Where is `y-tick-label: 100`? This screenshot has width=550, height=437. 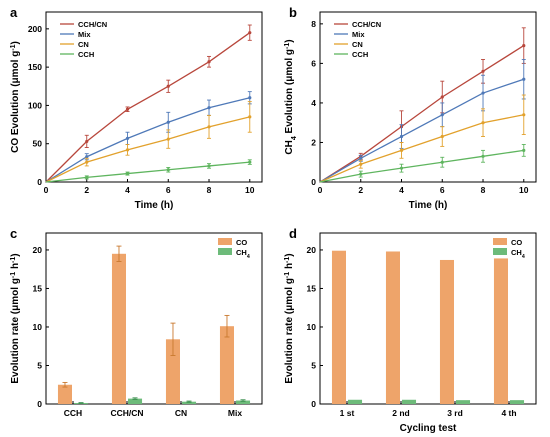
y-tick-label: 100 is located at coordinates (35, 105).